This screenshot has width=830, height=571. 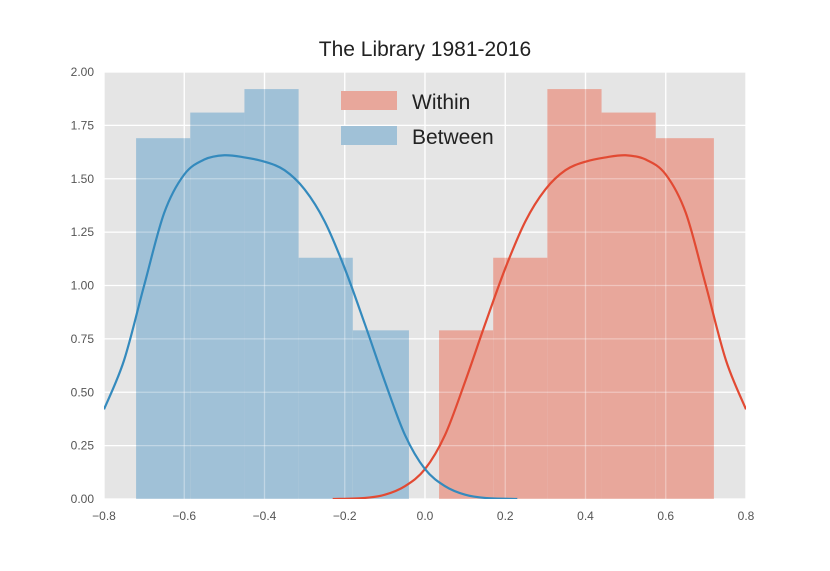 What do you see at coordinates (184, 516) in the screenshot?
I see `x-tick-label-1: −0.6` at bounding box center [184, 516].